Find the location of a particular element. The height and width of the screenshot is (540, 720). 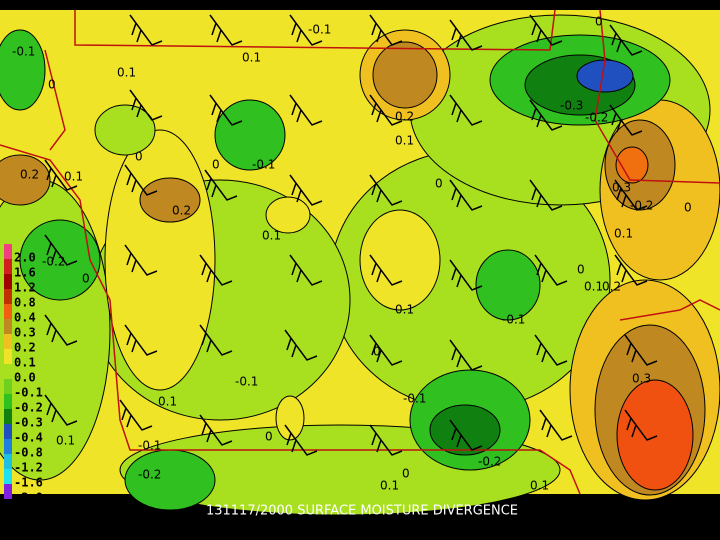

legend-label: 0.8 is located at coordinates (25, 303).